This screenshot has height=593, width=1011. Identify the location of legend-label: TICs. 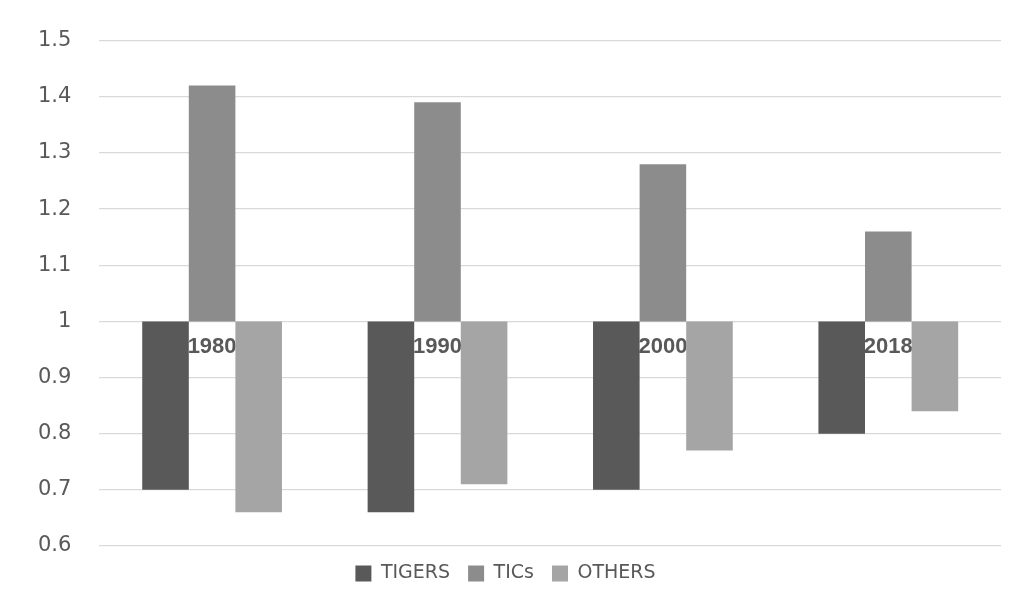
(513, 571).